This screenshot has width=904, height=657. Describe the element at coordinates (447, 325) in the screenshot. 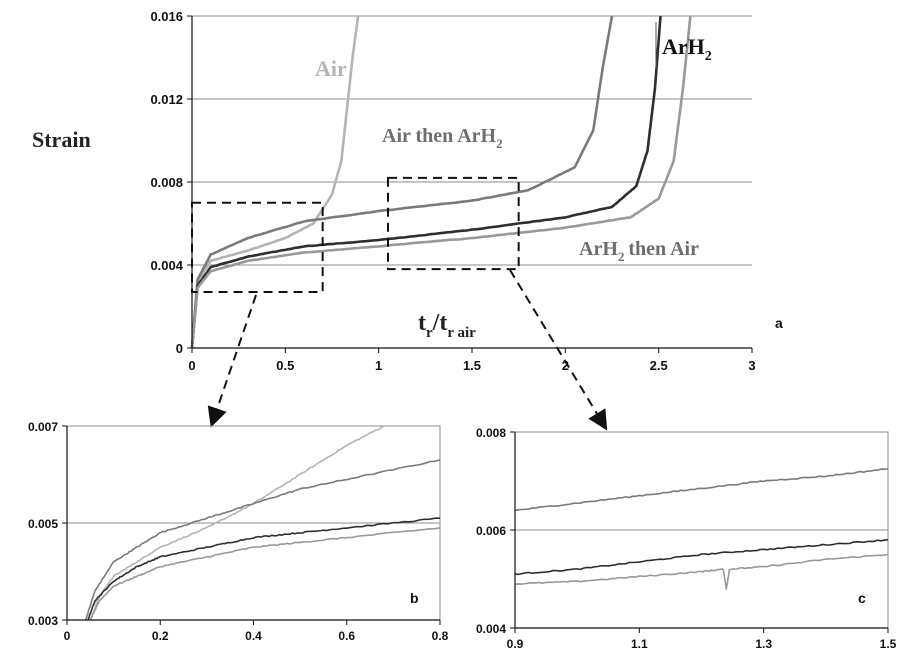

I see `x-axis-label: tr/tr air` at that location.